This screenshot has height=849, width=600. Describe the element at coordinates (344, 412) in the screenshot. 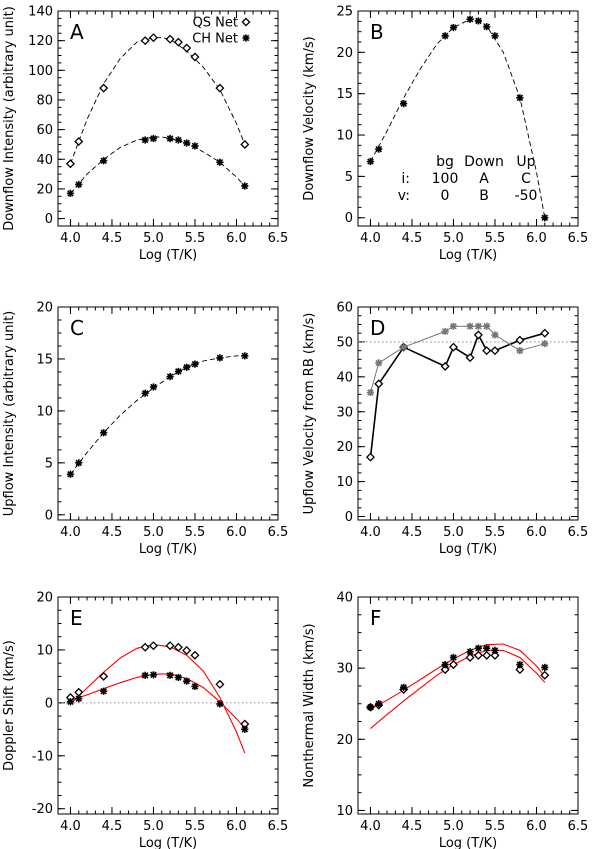

I see `y-tick-label: 30` at that location.